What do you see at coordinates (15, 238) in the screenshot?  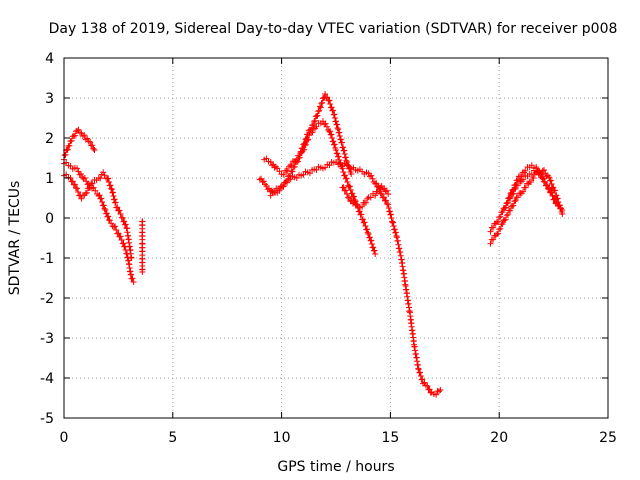 I see `y-axis-label: SDTVAR / TECUs` at bounding box center [15, 238].